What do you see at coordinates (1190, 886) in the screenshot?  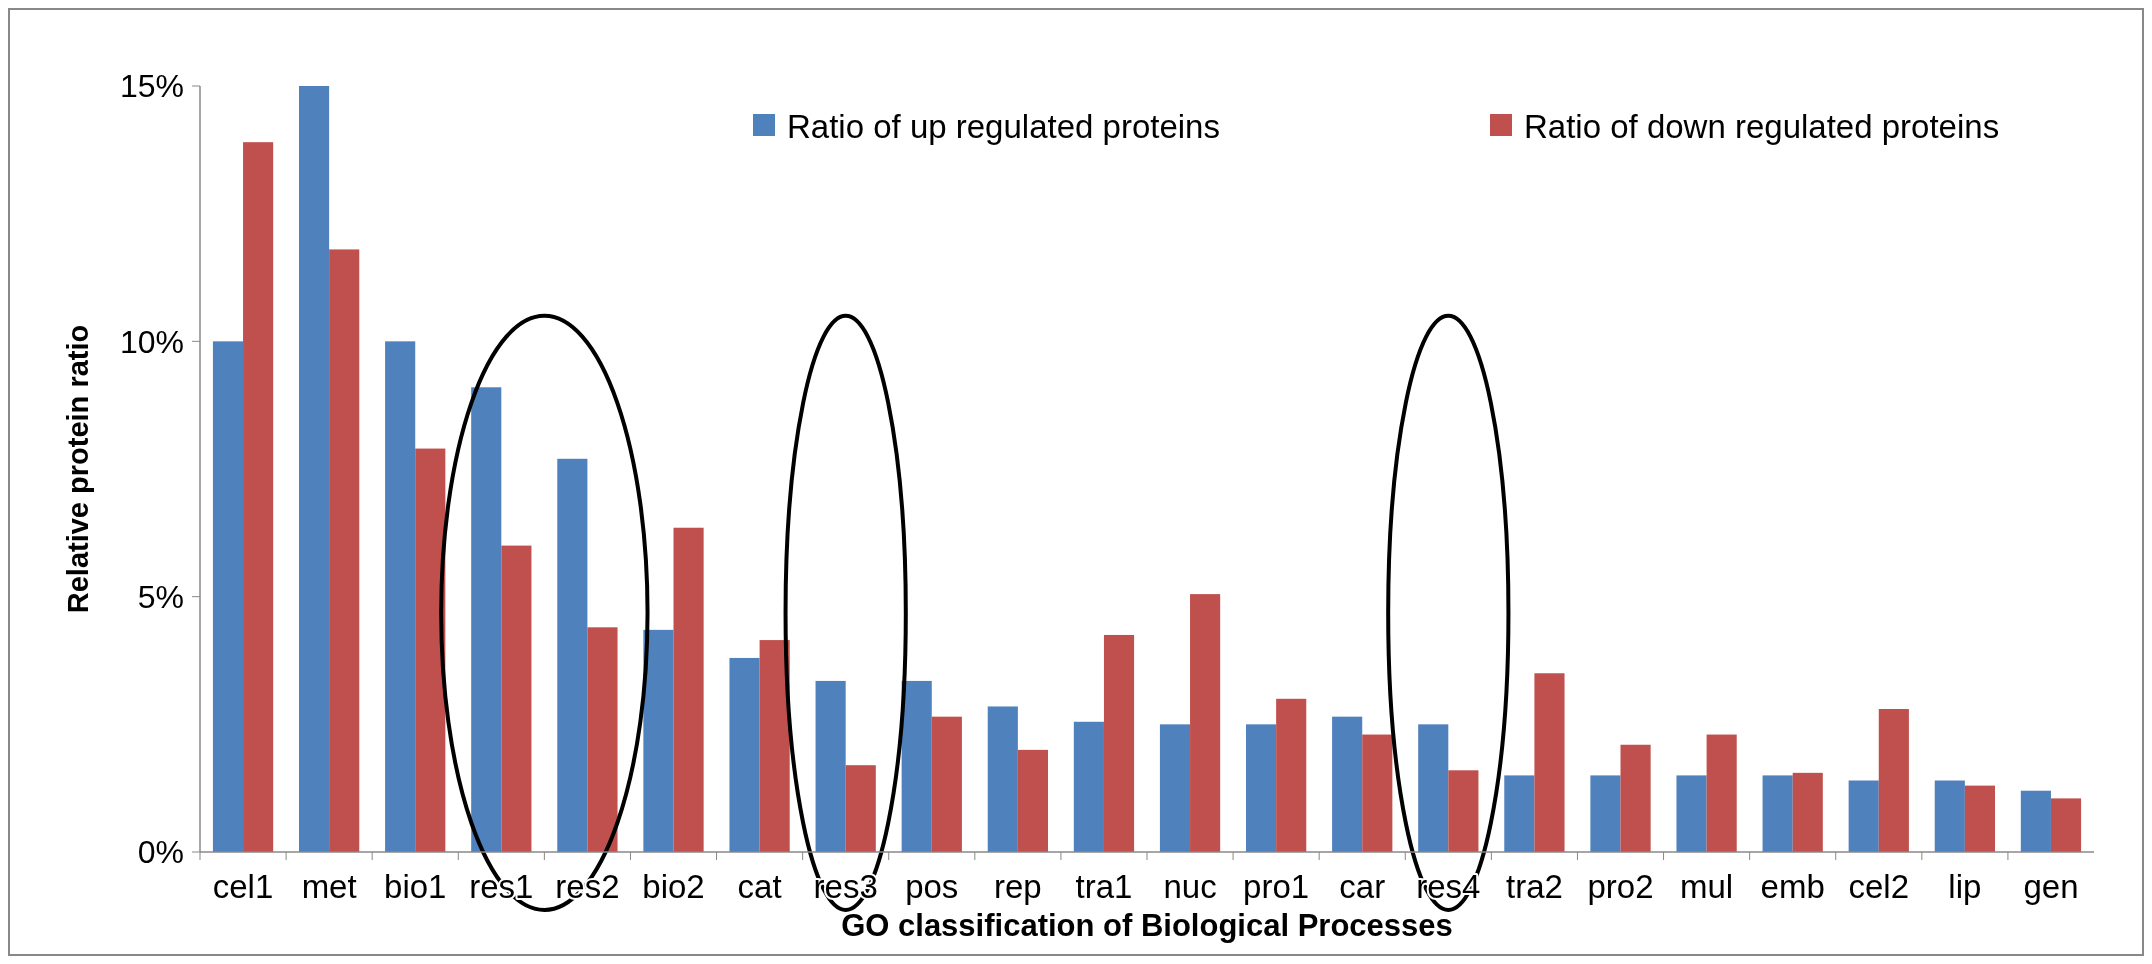 I see `x-tick-label: nuc` at bounding box center [1190, 886].